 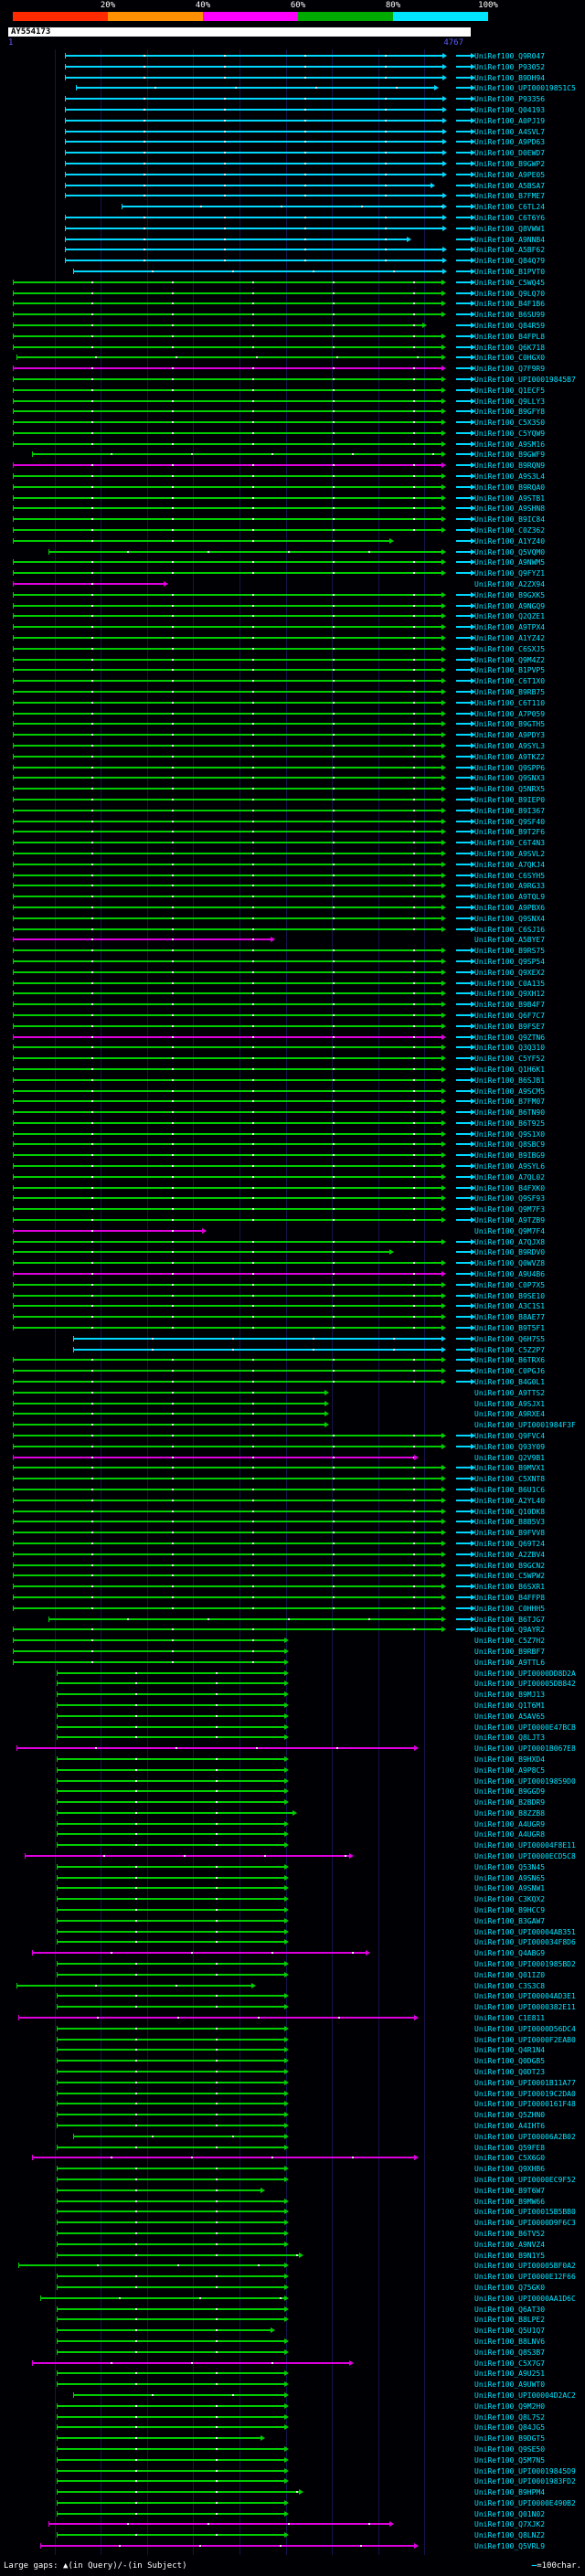 What do you see at coordinates (510, 810) in the screenshot?
I see `hit-label: UniRef100_B9I367` at bounding box center [510, 810].